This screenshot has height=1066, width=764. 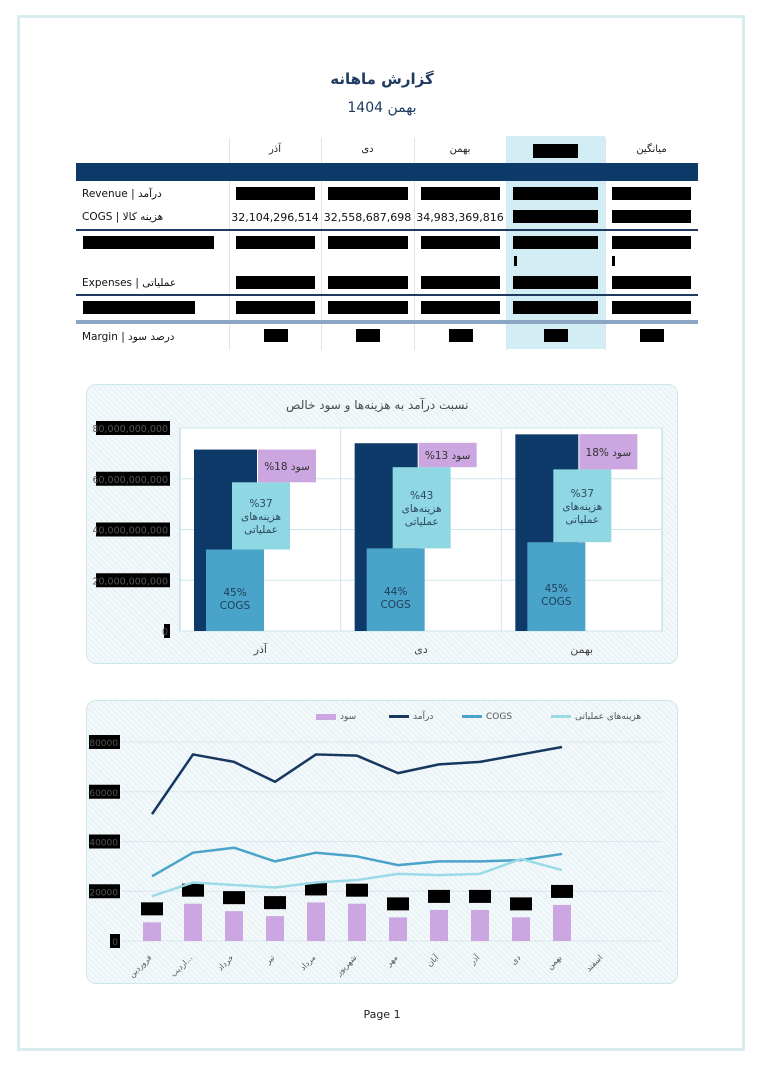 What do you see at coordinates (460, 217) in the screenshot?
I see `table-cell: 34,983,369,816` at bounding box center [460, 217].